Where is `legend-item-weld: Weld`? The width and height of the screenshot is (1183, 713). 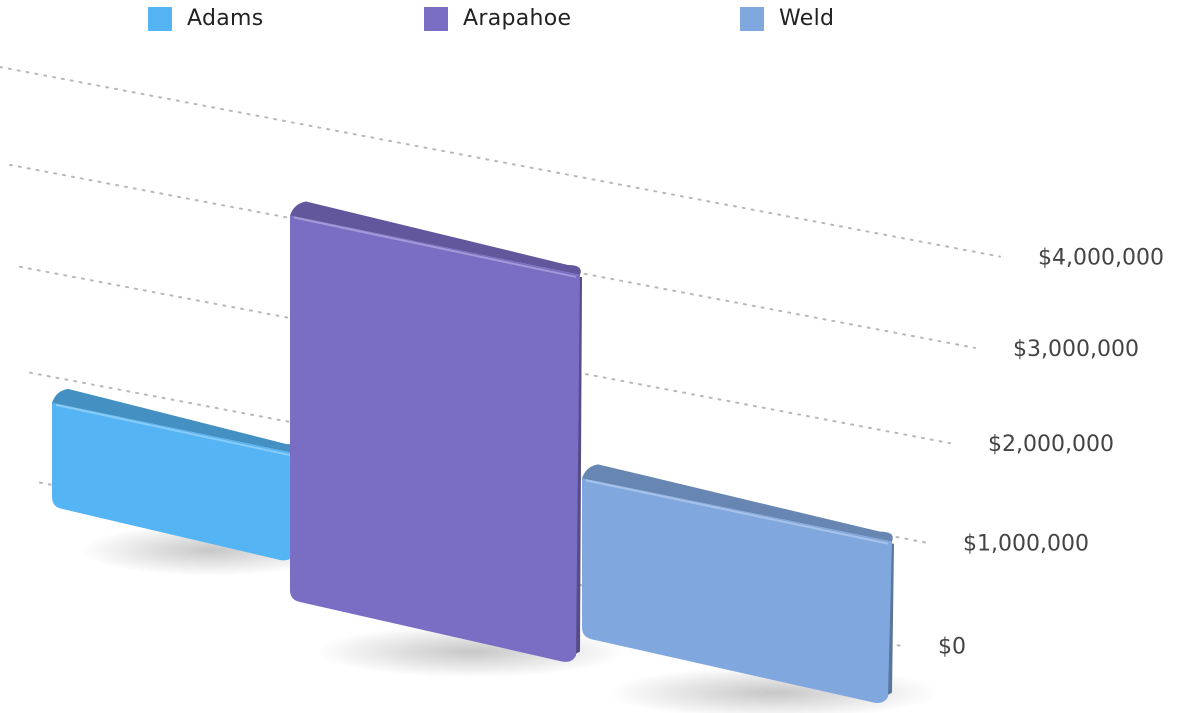 legend-item-weld: Weld is located at coordinates (787, 18).